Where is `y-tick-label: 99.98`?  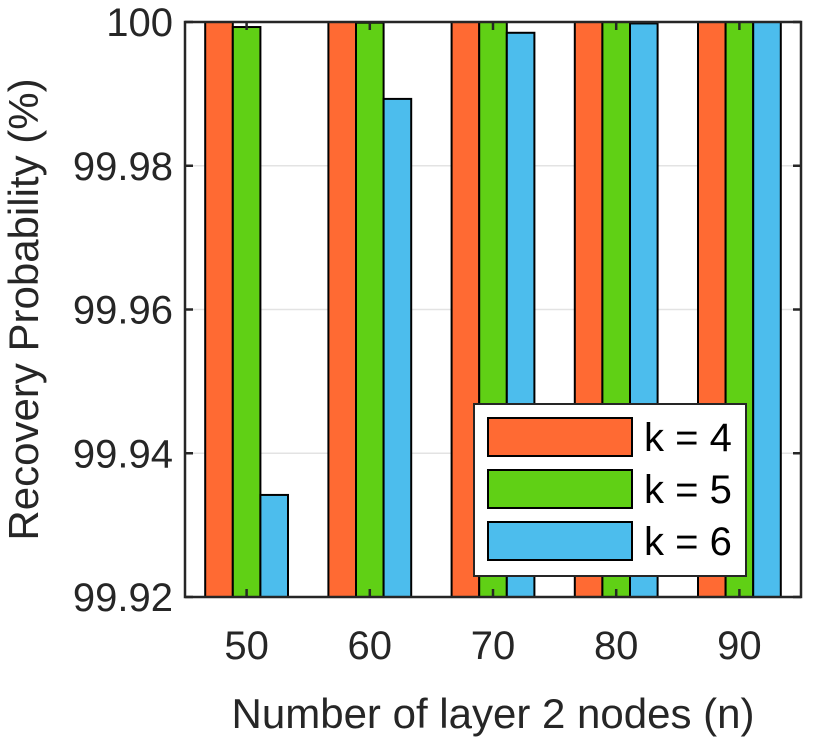
y-tick-label: 99.98 is located at coordinates (123, 167).